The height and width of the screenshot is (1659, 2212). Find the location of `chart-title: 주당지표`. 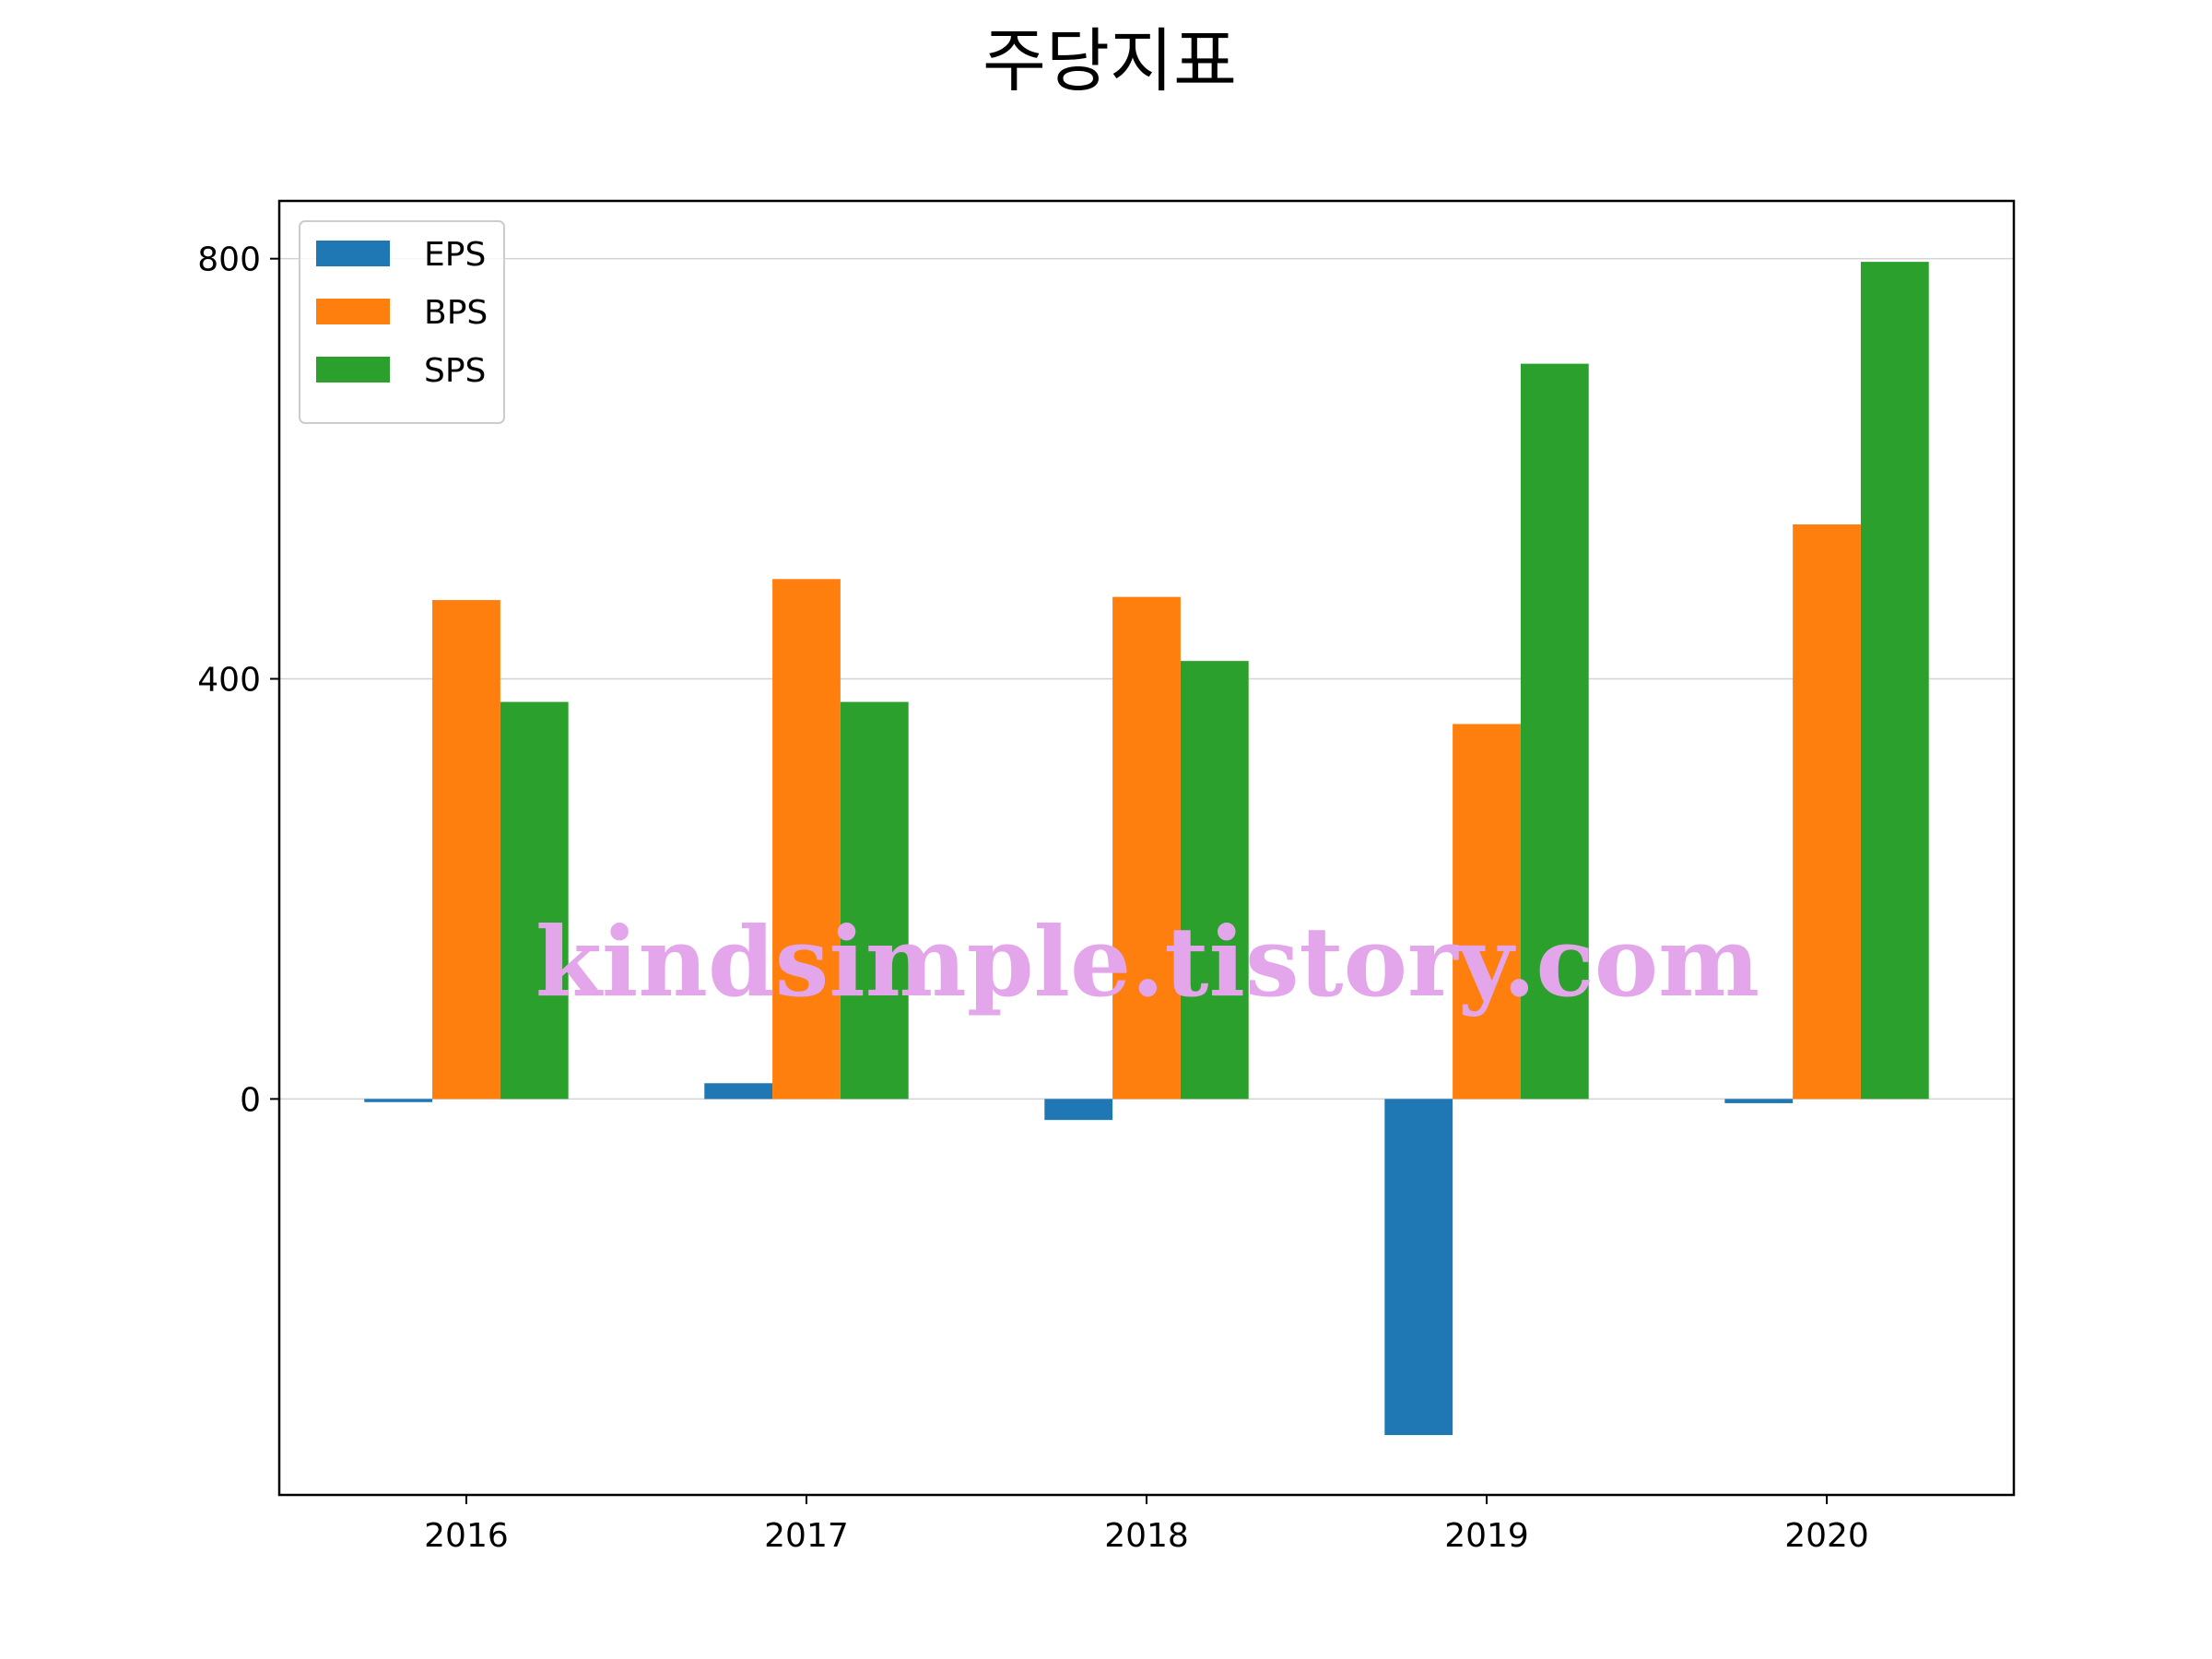

chart-title: 주당지표 is located at coordinates (1109, 60).